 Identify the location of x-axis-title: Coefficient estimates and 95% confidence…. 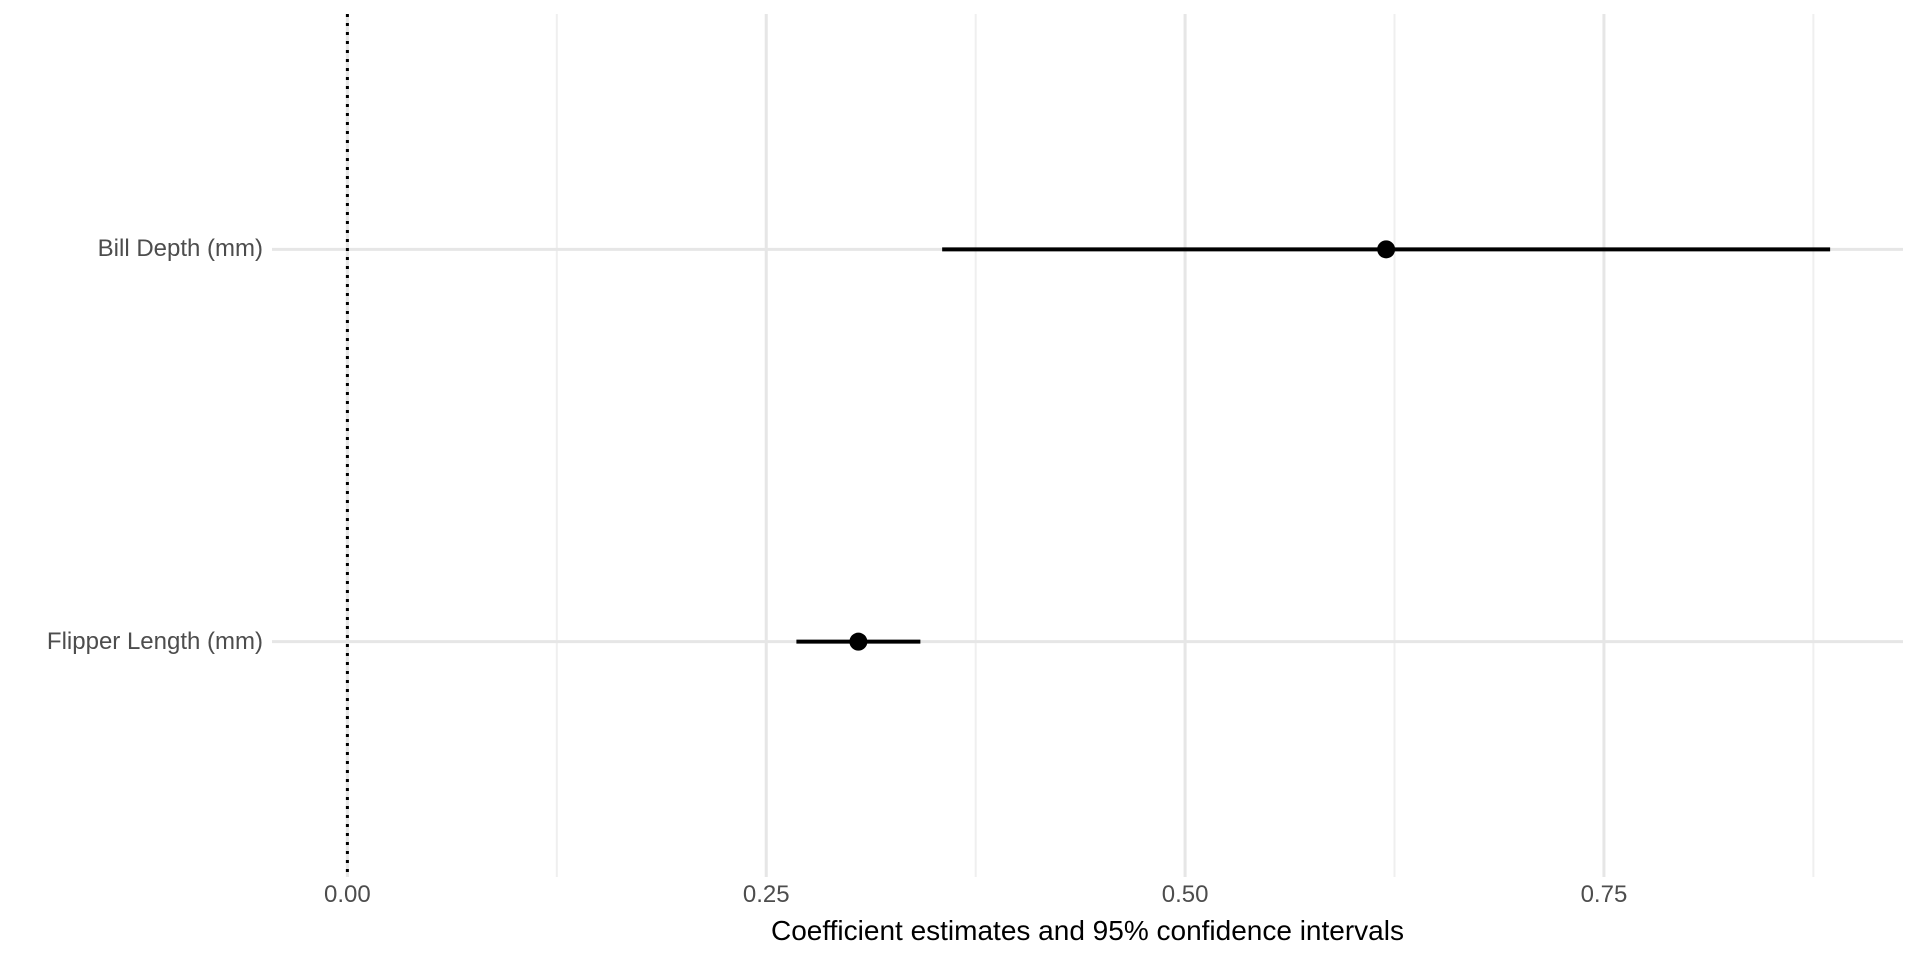
(1087, 930).